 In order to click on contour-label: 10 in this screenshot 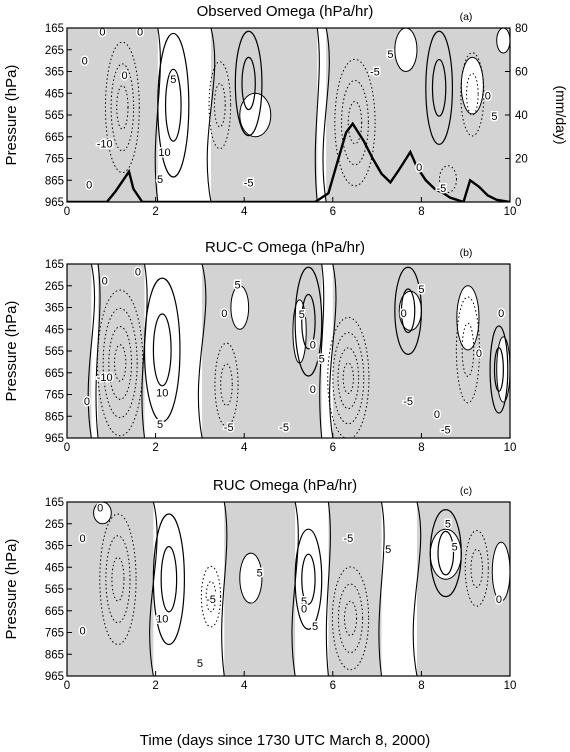, I will do `click(162, 393)`.